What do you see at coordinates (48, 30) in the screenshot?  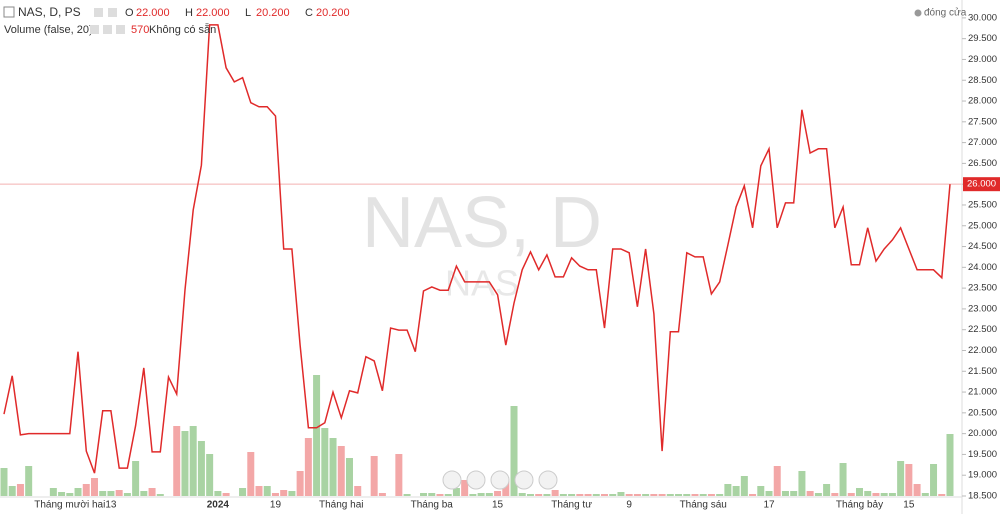 I see `volume-legend: Volume (false, 20)` at bounding box center [48, 30].